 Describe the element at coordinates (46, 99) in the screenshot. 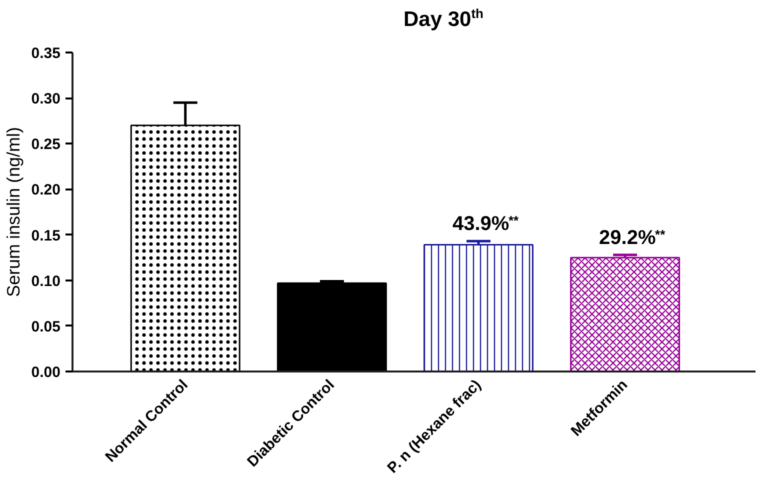

I see `y-tick-label: 0.30` at that location.